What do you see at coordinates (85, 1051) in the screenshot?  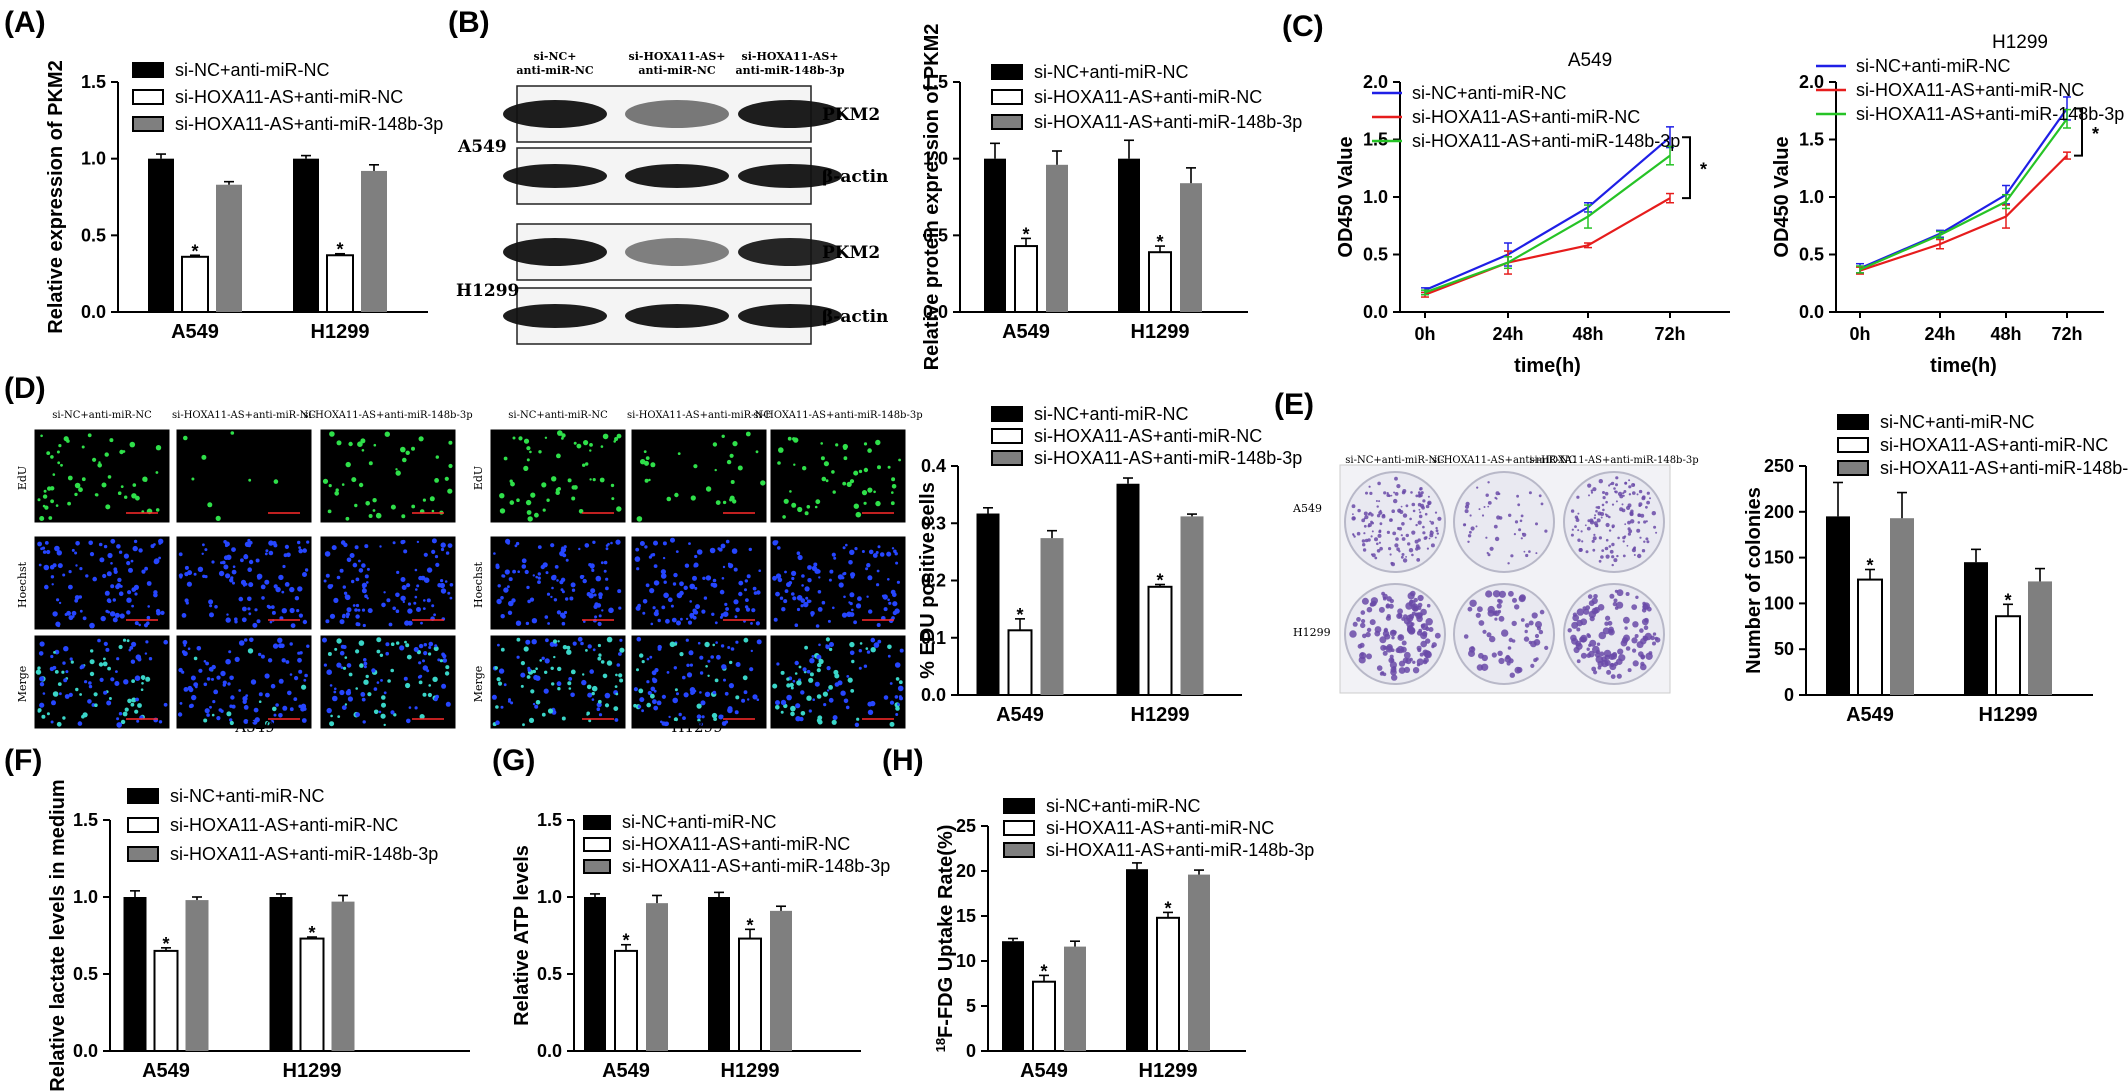 I see `y-tick-label: 0.0` at bounding box center [85, 1051].